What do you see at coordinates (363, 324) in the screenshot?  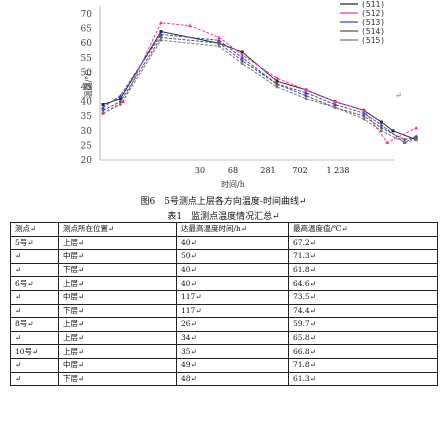 I see `table-cell: 59.7↵` at bounding box center [363, 324].